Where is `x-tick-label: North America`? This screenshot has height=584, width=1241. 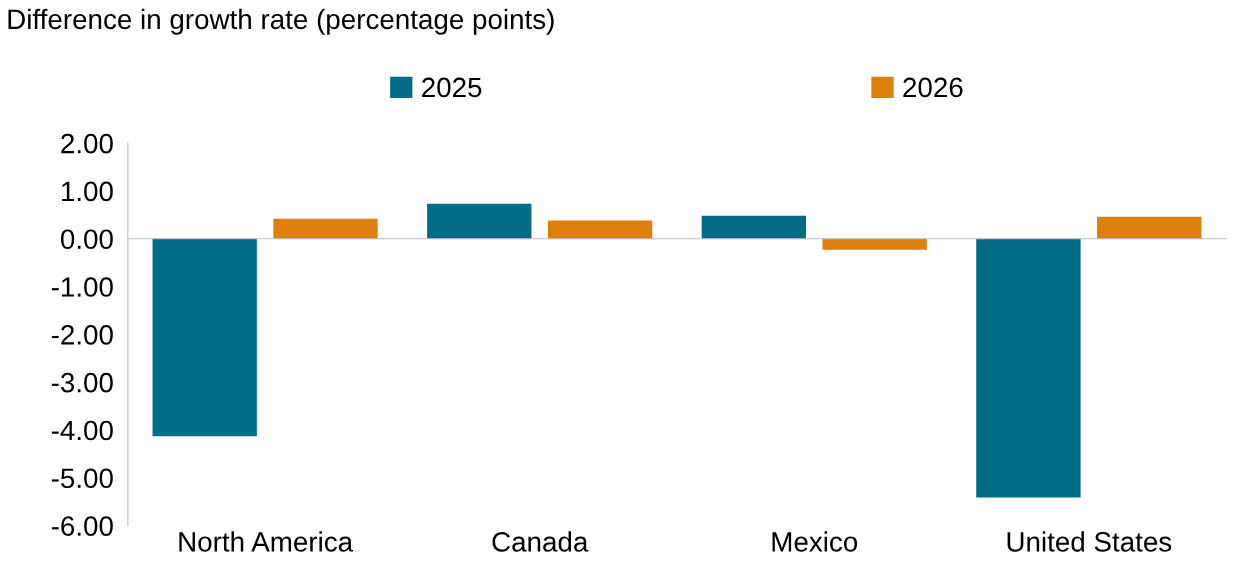 x-tick-label: North America is located at coordinates (266, 541).